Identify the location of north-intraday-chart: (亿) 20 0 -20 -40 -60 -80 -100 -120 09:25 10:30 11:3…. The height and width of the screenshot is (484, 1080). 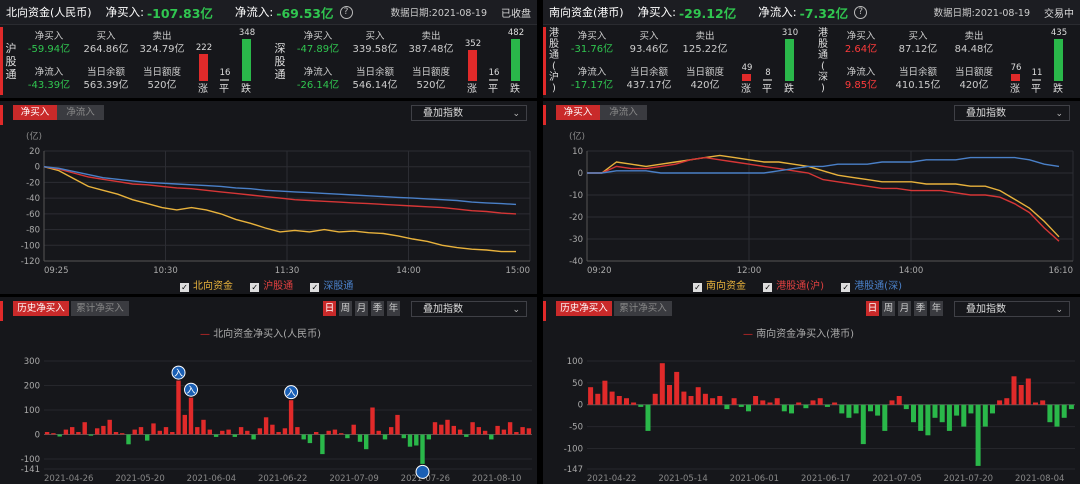
(276, 203).